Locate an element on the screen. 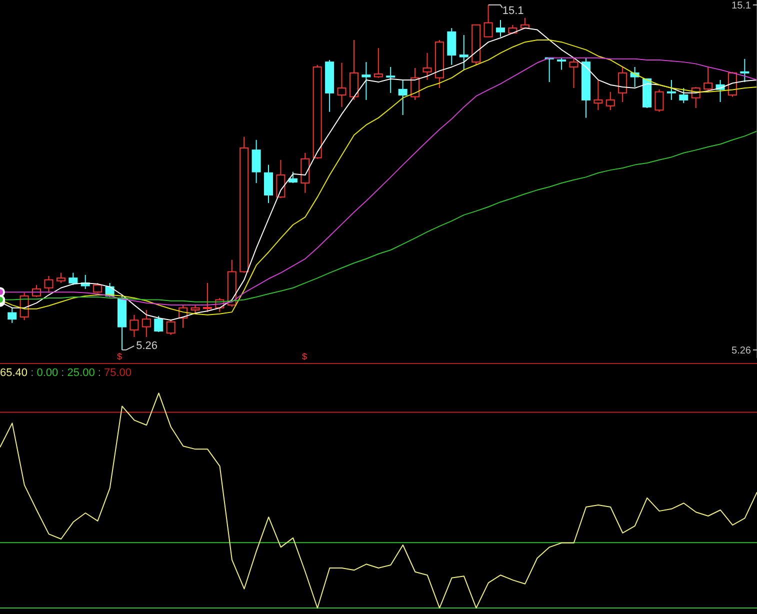 The width and height of the screenshot is (757, 614). text: 65.40 : 0.00 : 25.00 : 75.00 is located at coordinates (66, 373).